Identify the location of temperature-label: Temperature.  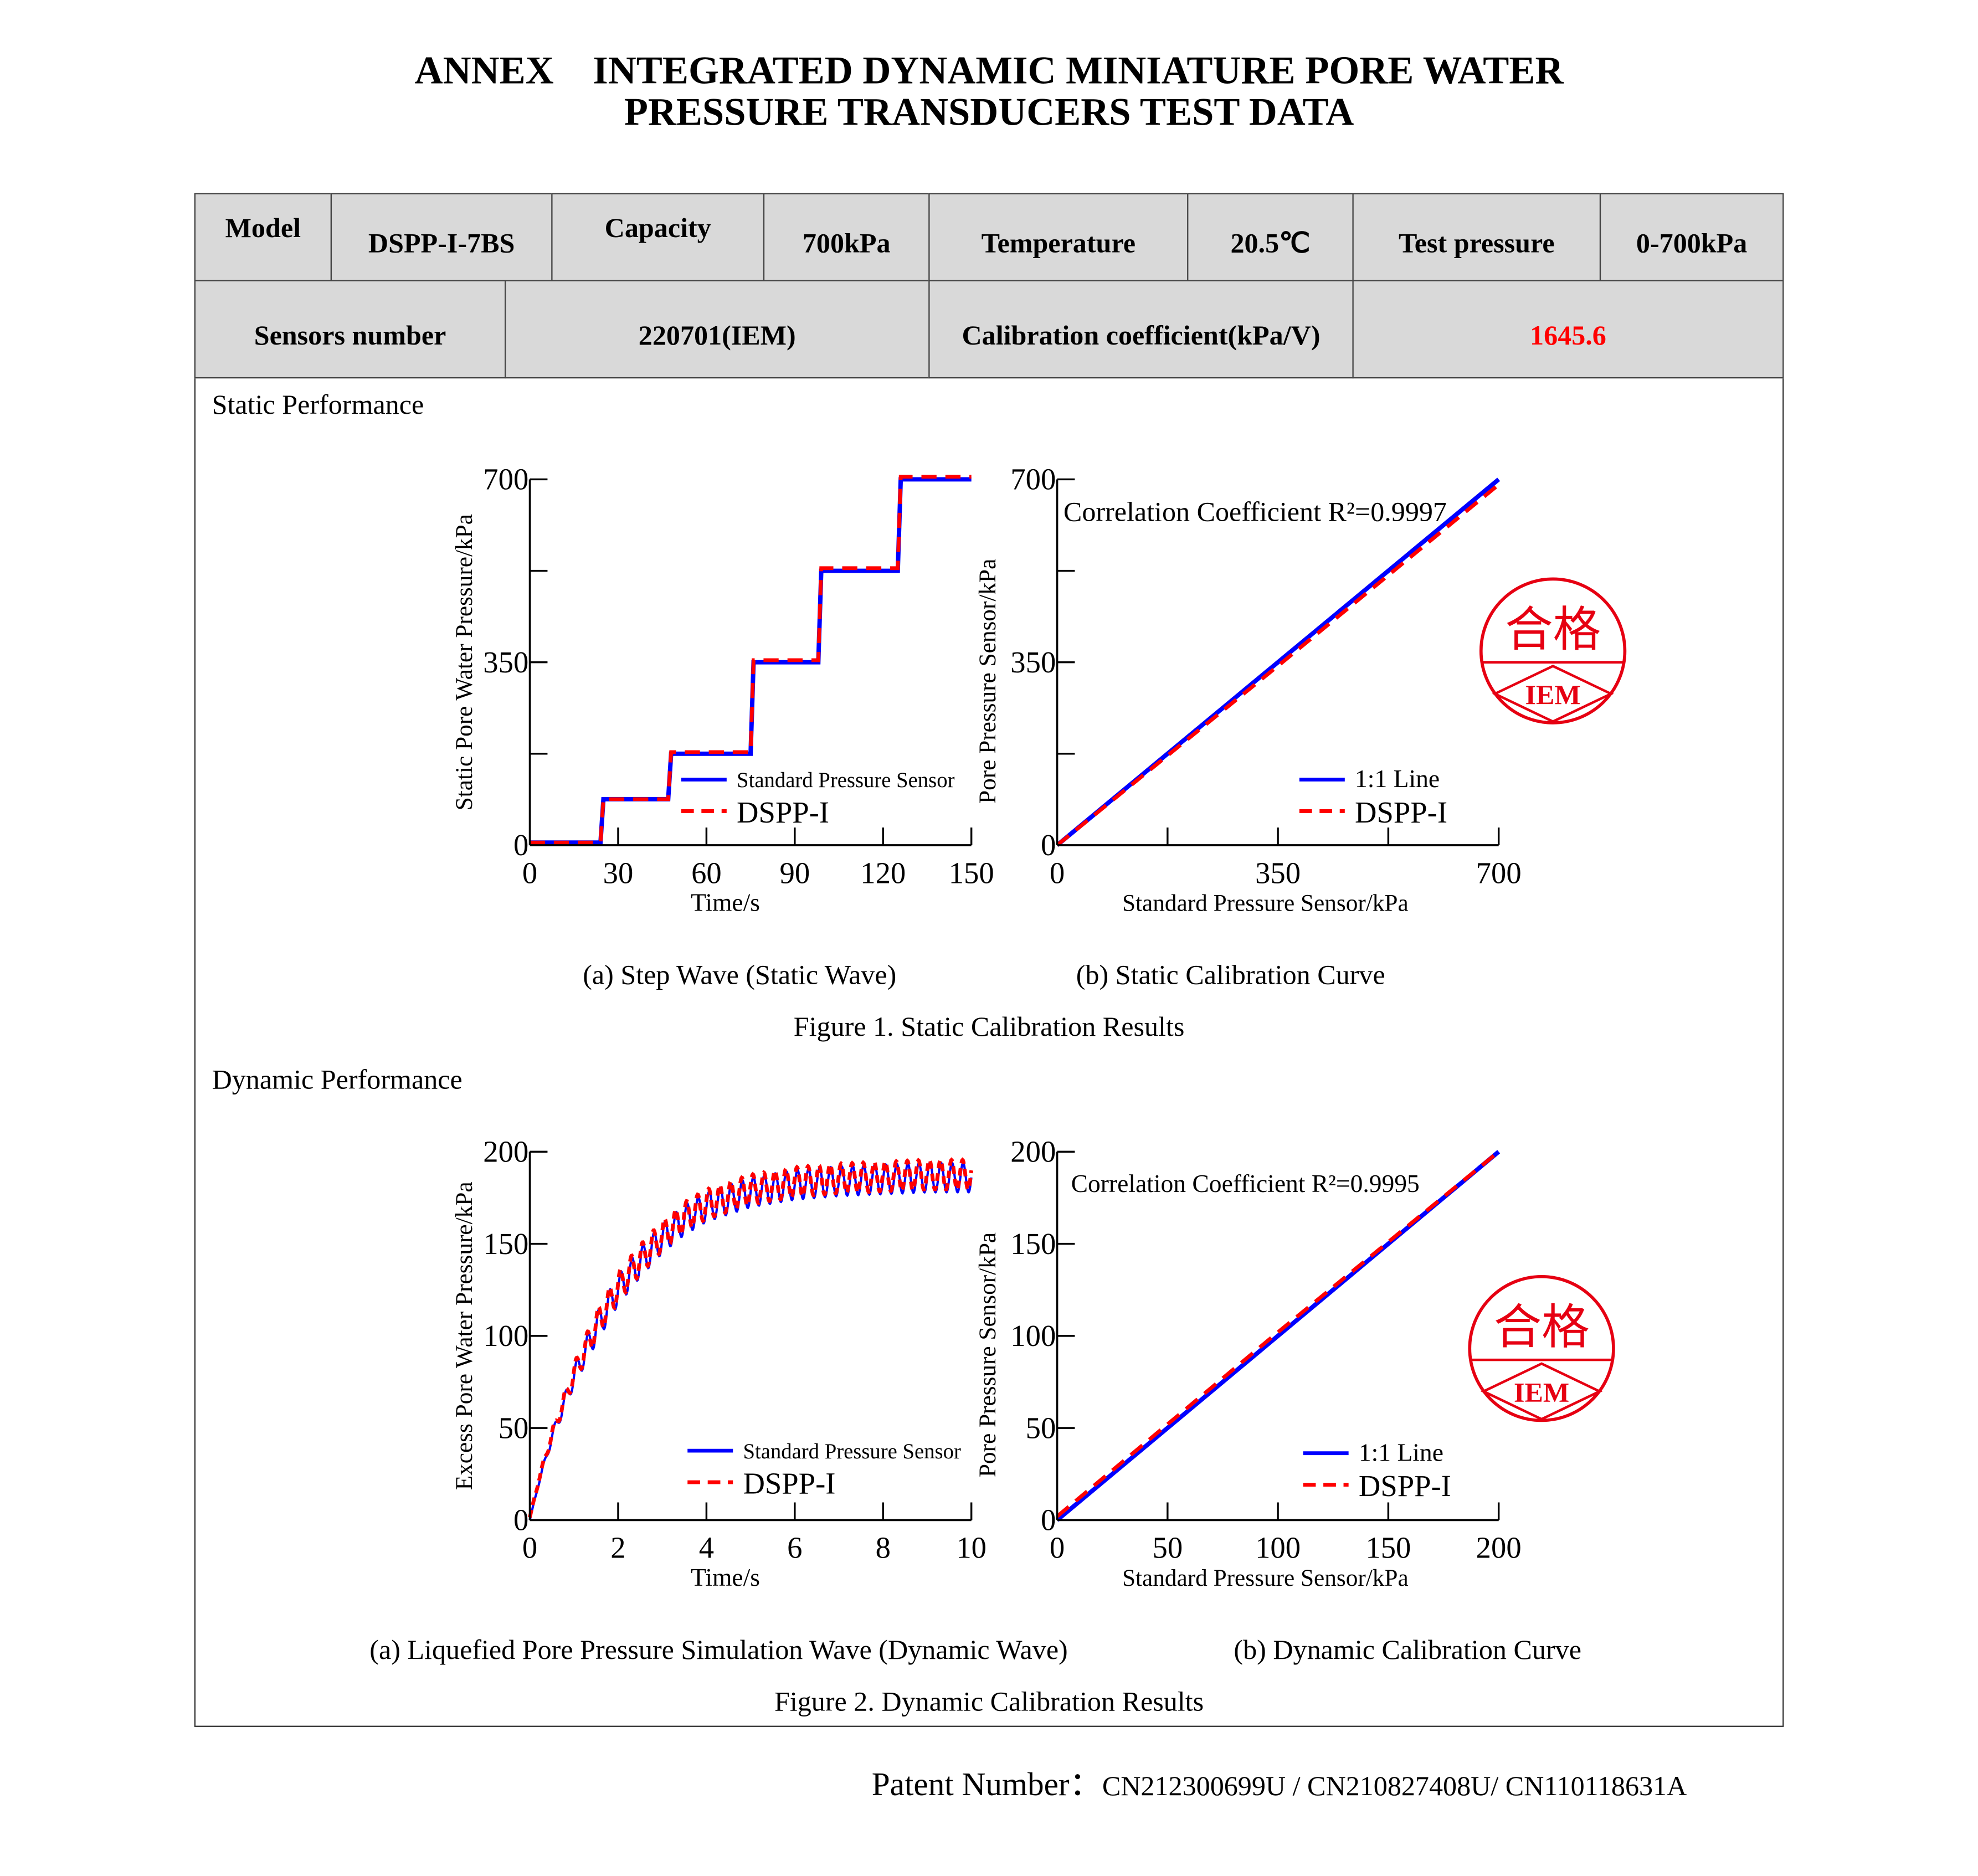
(1058, 237).